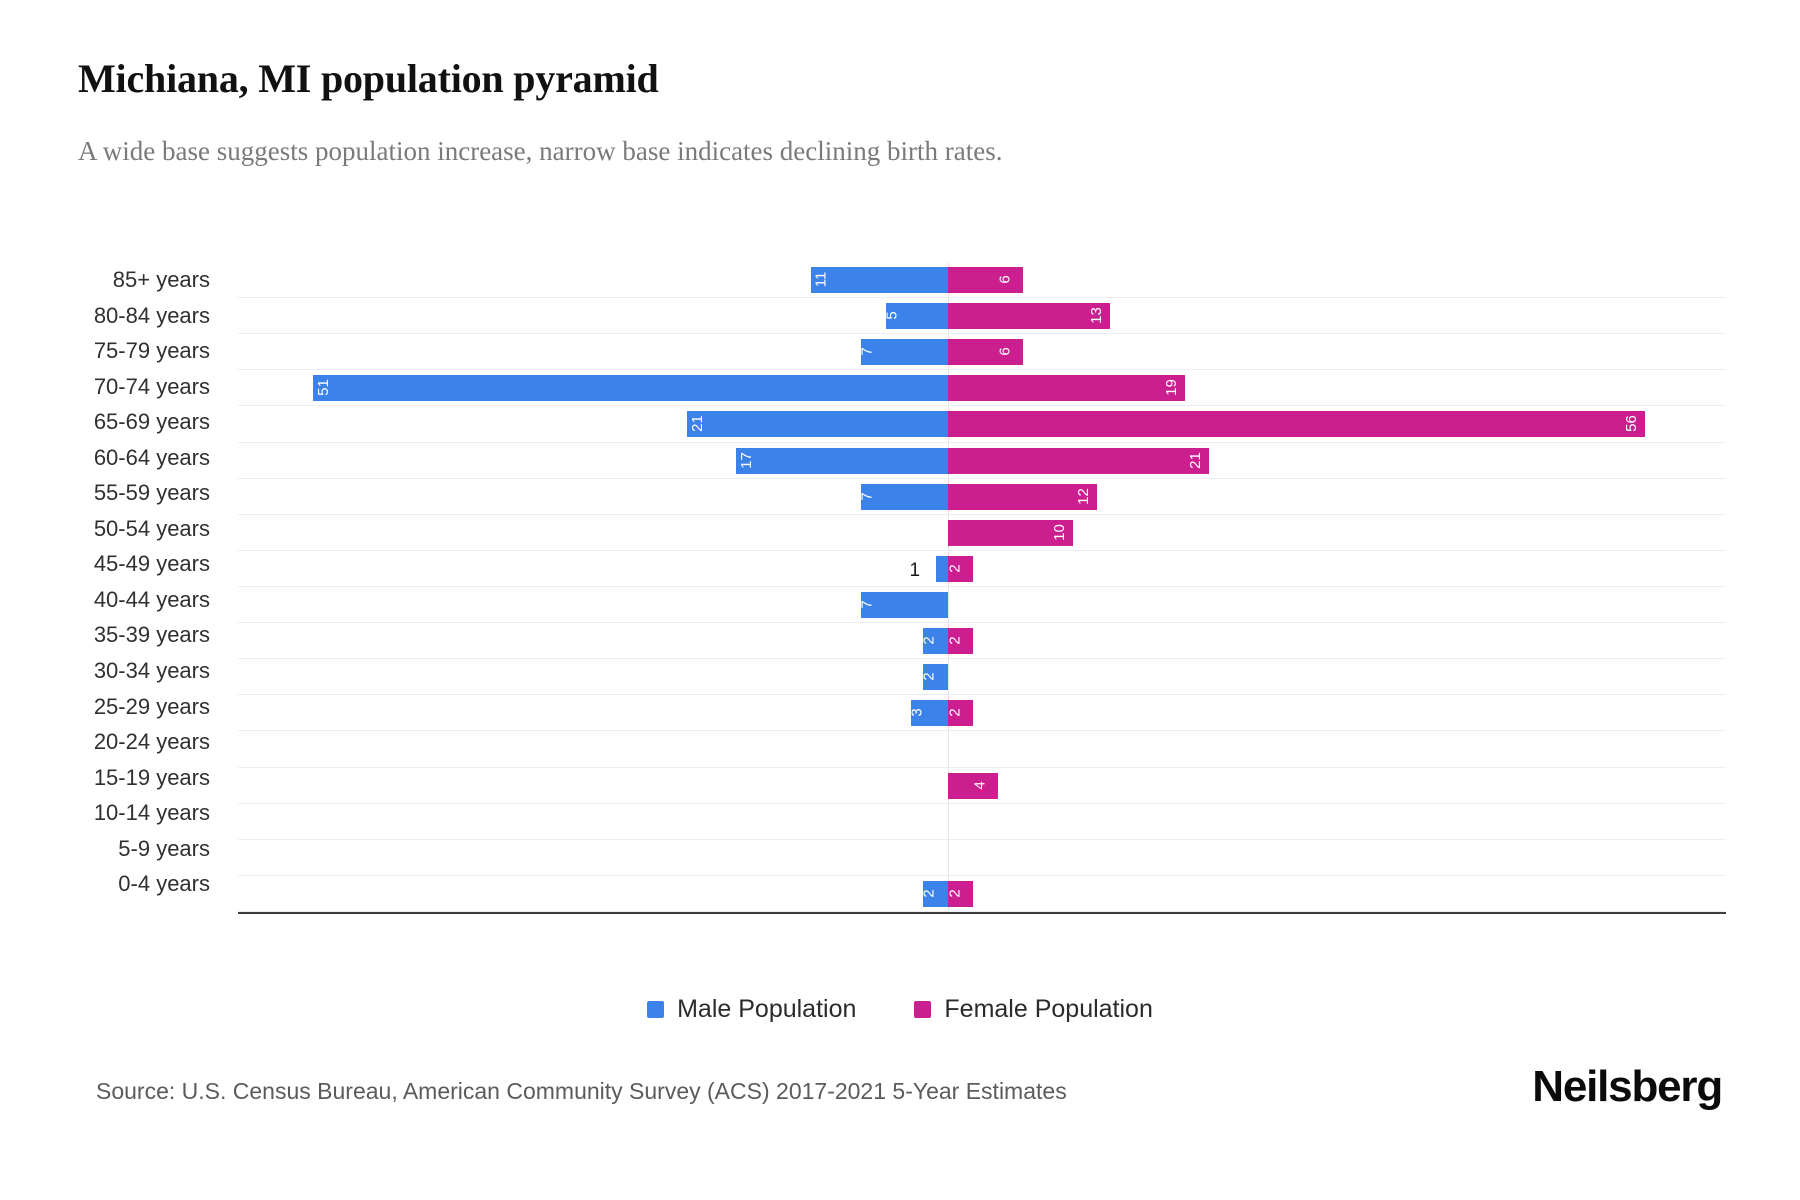  Describe the element at coordinates (151, 777) in the screenshot. I see `y-axis-label: 15-19 years` at that location.